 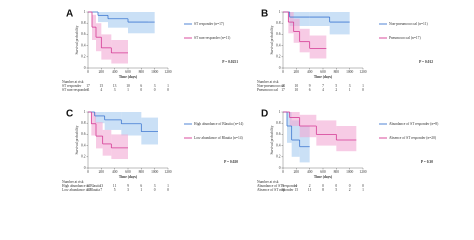 I want to click on risk-count: 7, so click(x=101, y=190).